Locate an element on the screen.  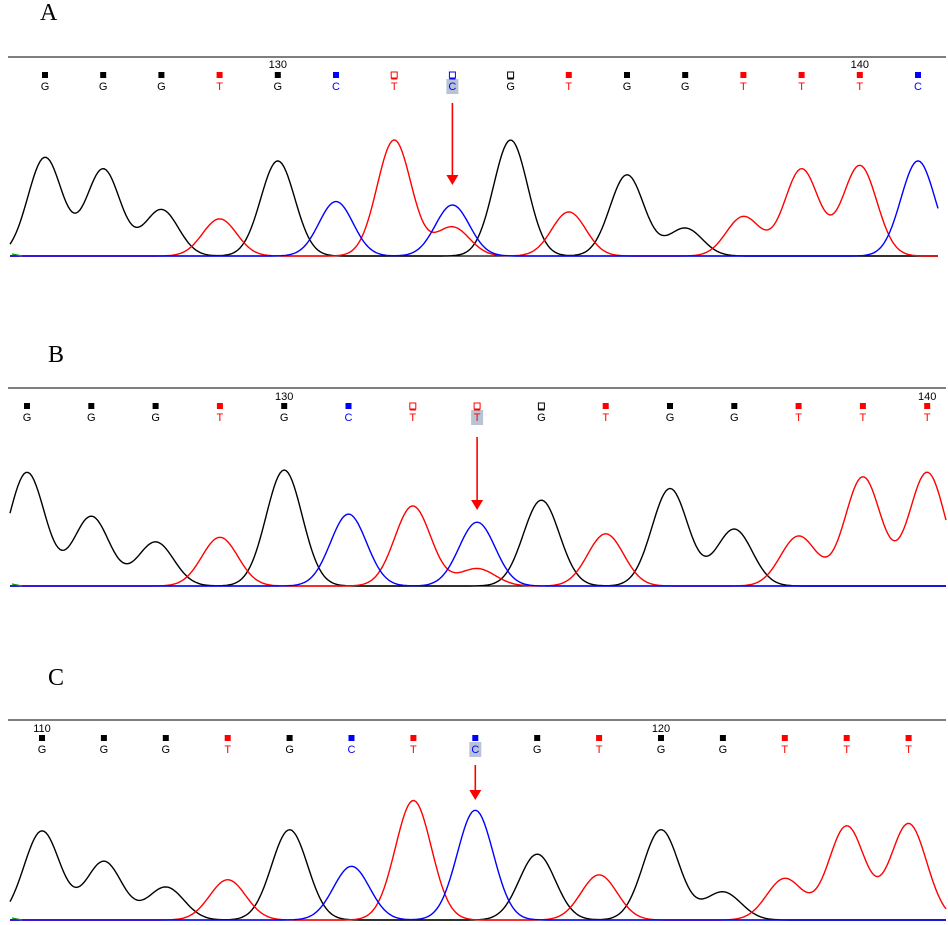
panel-label-c: C is located at coordinates (56, 678).